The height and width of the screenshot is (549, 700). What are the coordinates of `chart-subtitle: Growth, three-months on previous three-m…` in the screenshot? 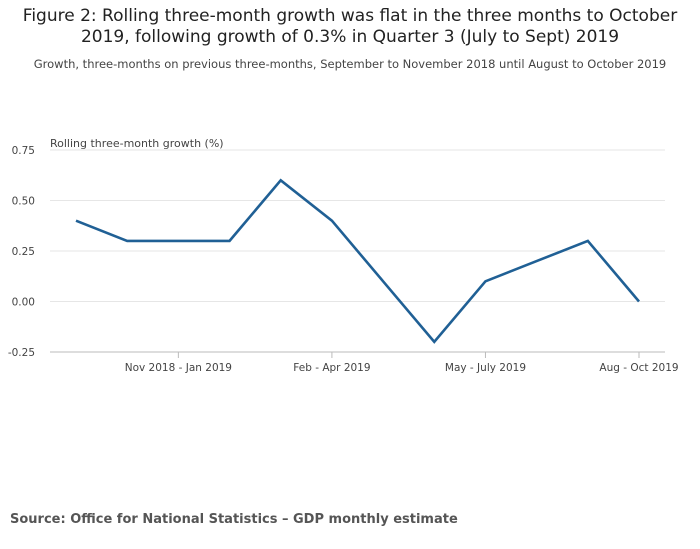 It's located at (350, 64).